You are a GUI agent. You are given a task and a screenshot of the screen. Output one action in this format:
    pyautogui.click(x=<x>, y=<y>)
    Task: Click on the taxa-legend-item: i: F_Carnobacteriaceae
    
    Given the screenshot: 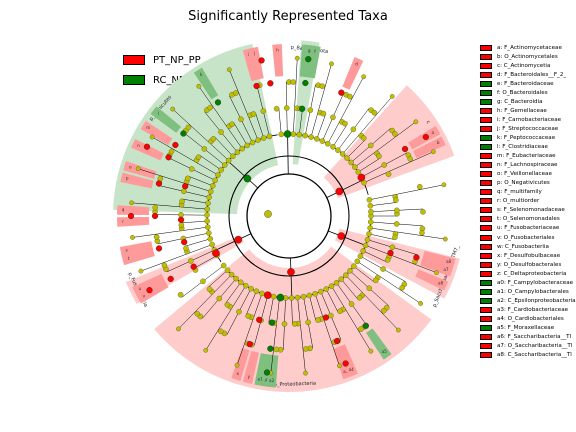 What is the action you would take?
    pyautogui.click(x=528, y=119)
    